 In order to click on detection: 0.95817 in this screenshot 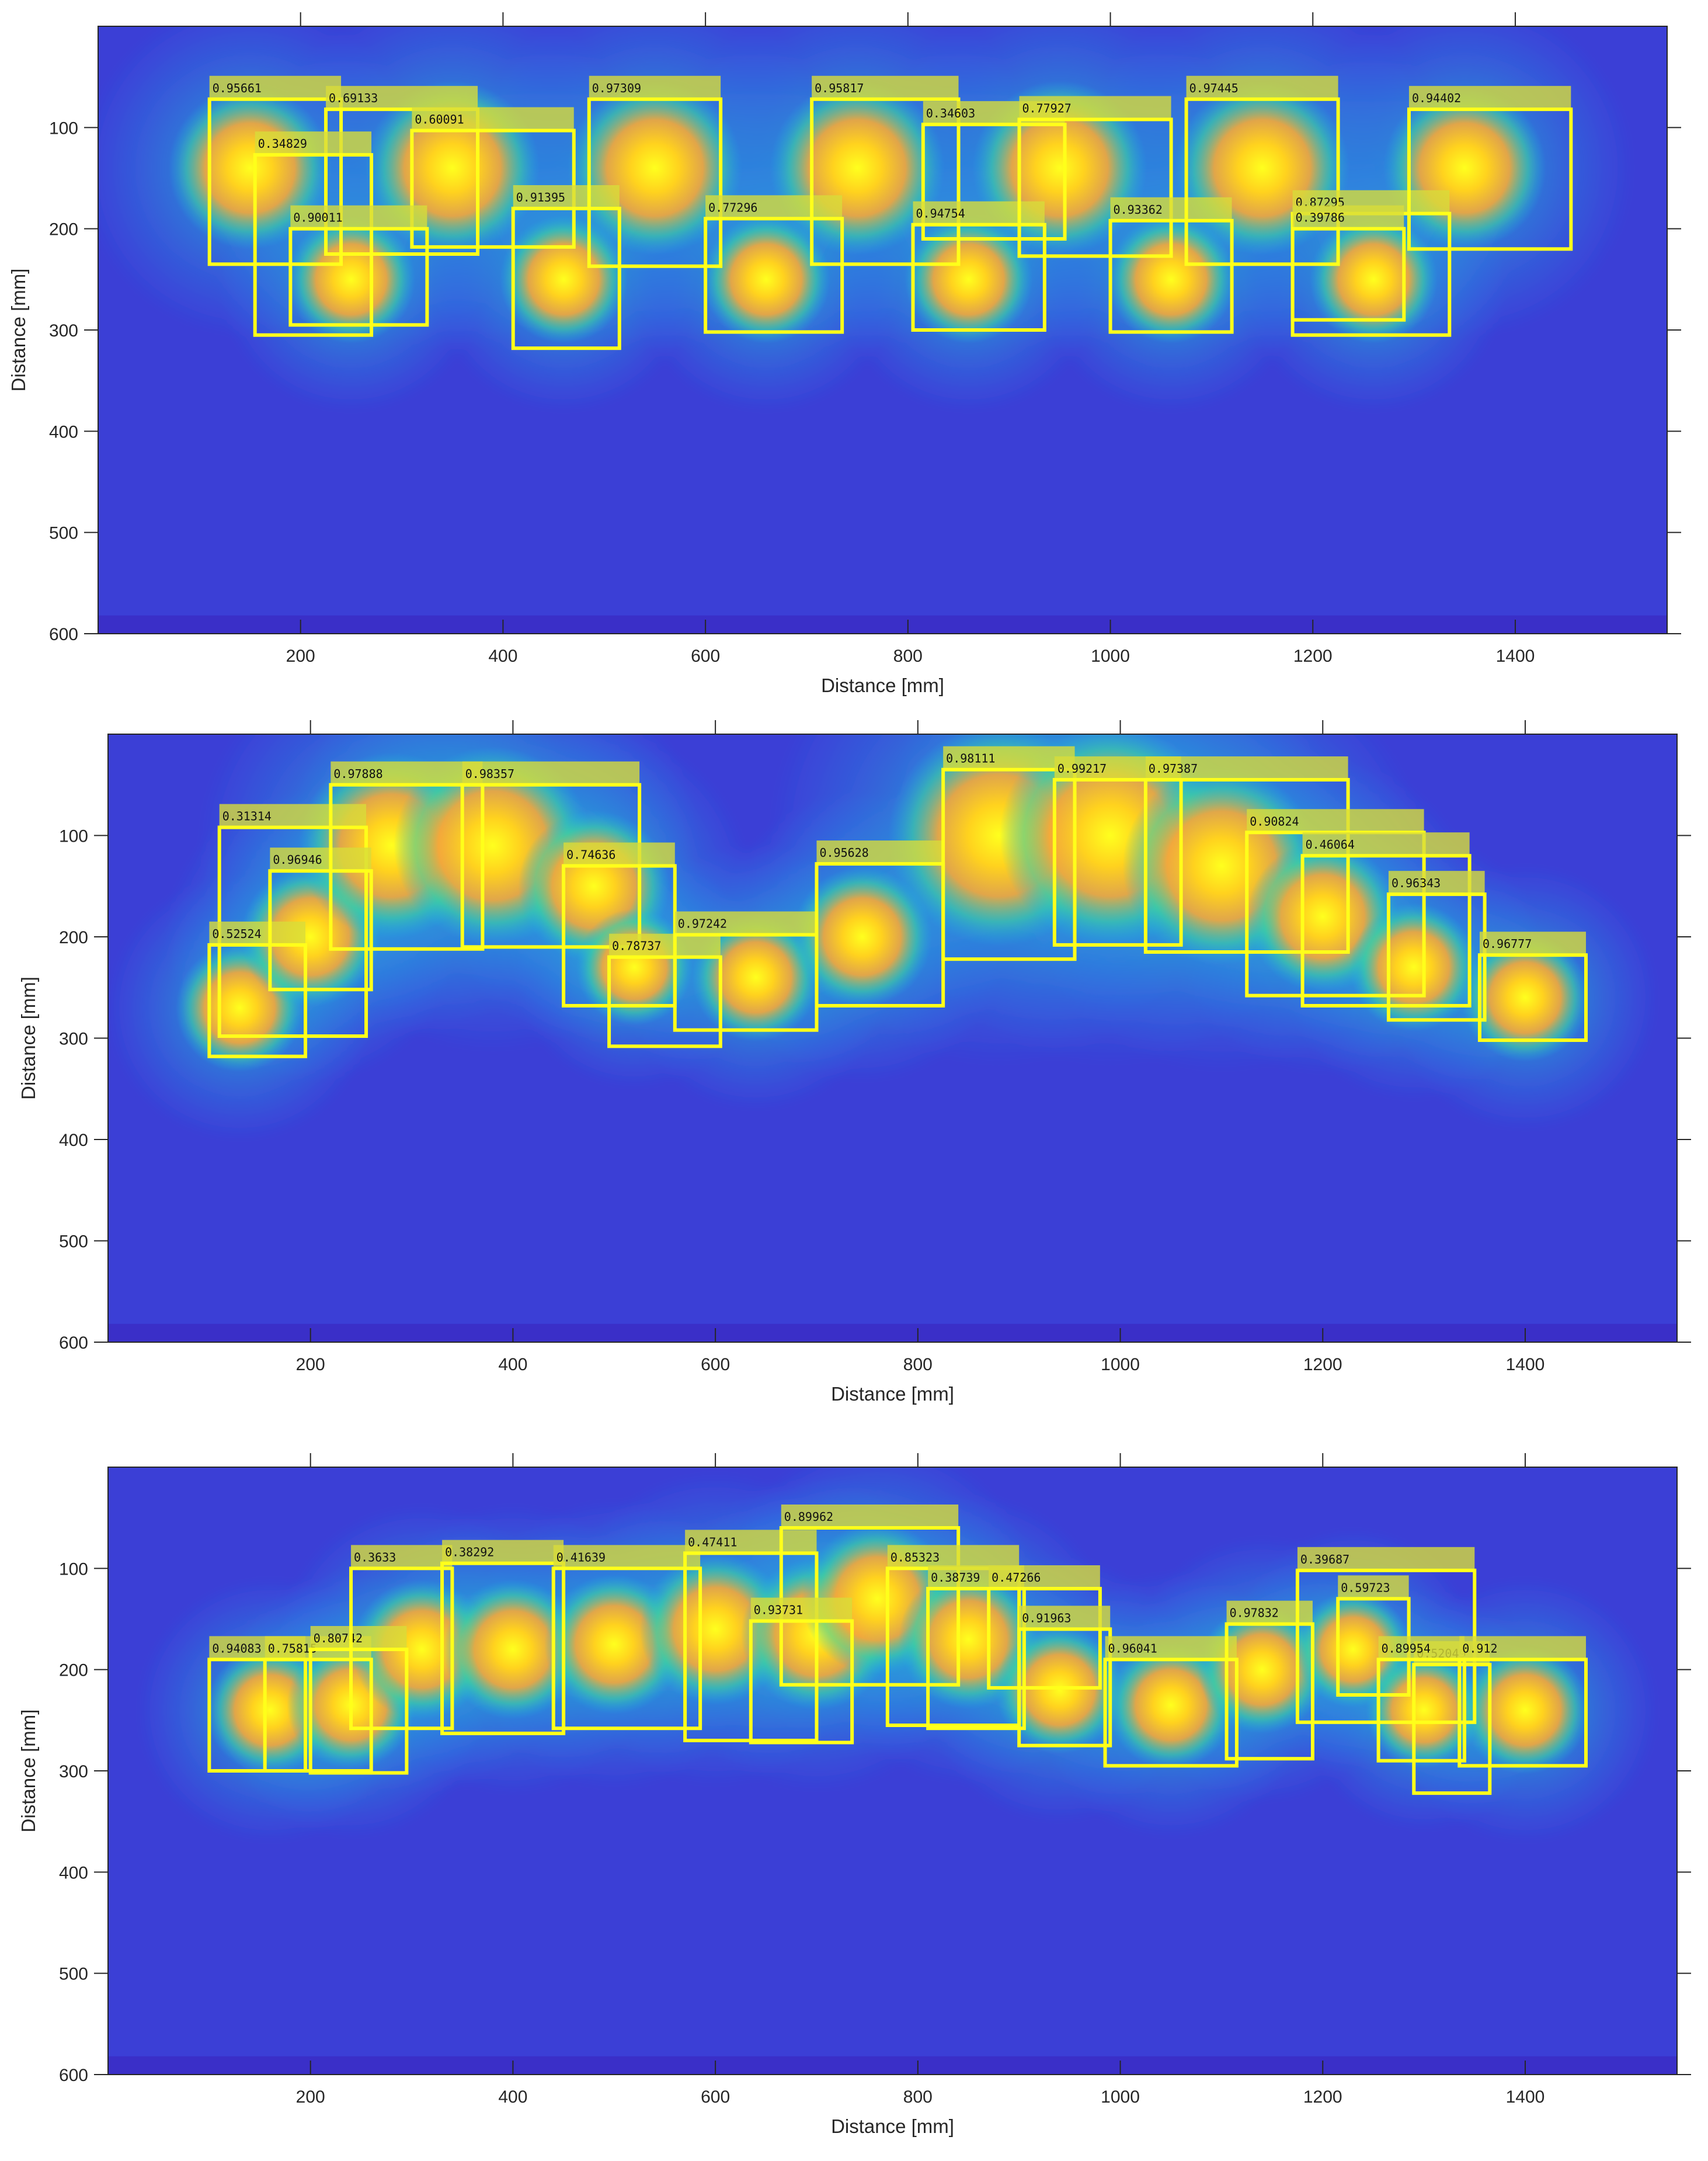, I will do `click(885, 171)`.